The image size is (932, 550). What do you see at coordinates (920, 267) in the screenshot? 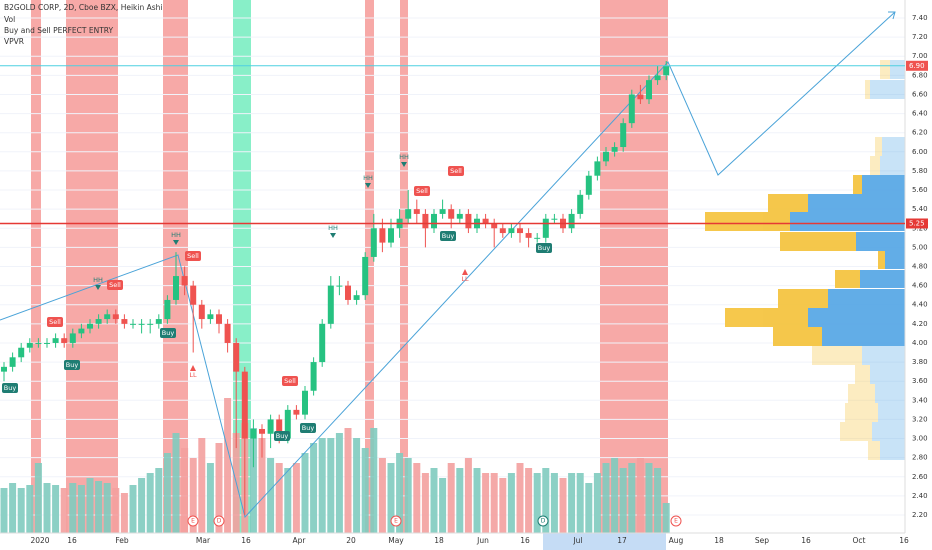
I see `y-tick-label: 4.80` at bounding box center [920, 267].